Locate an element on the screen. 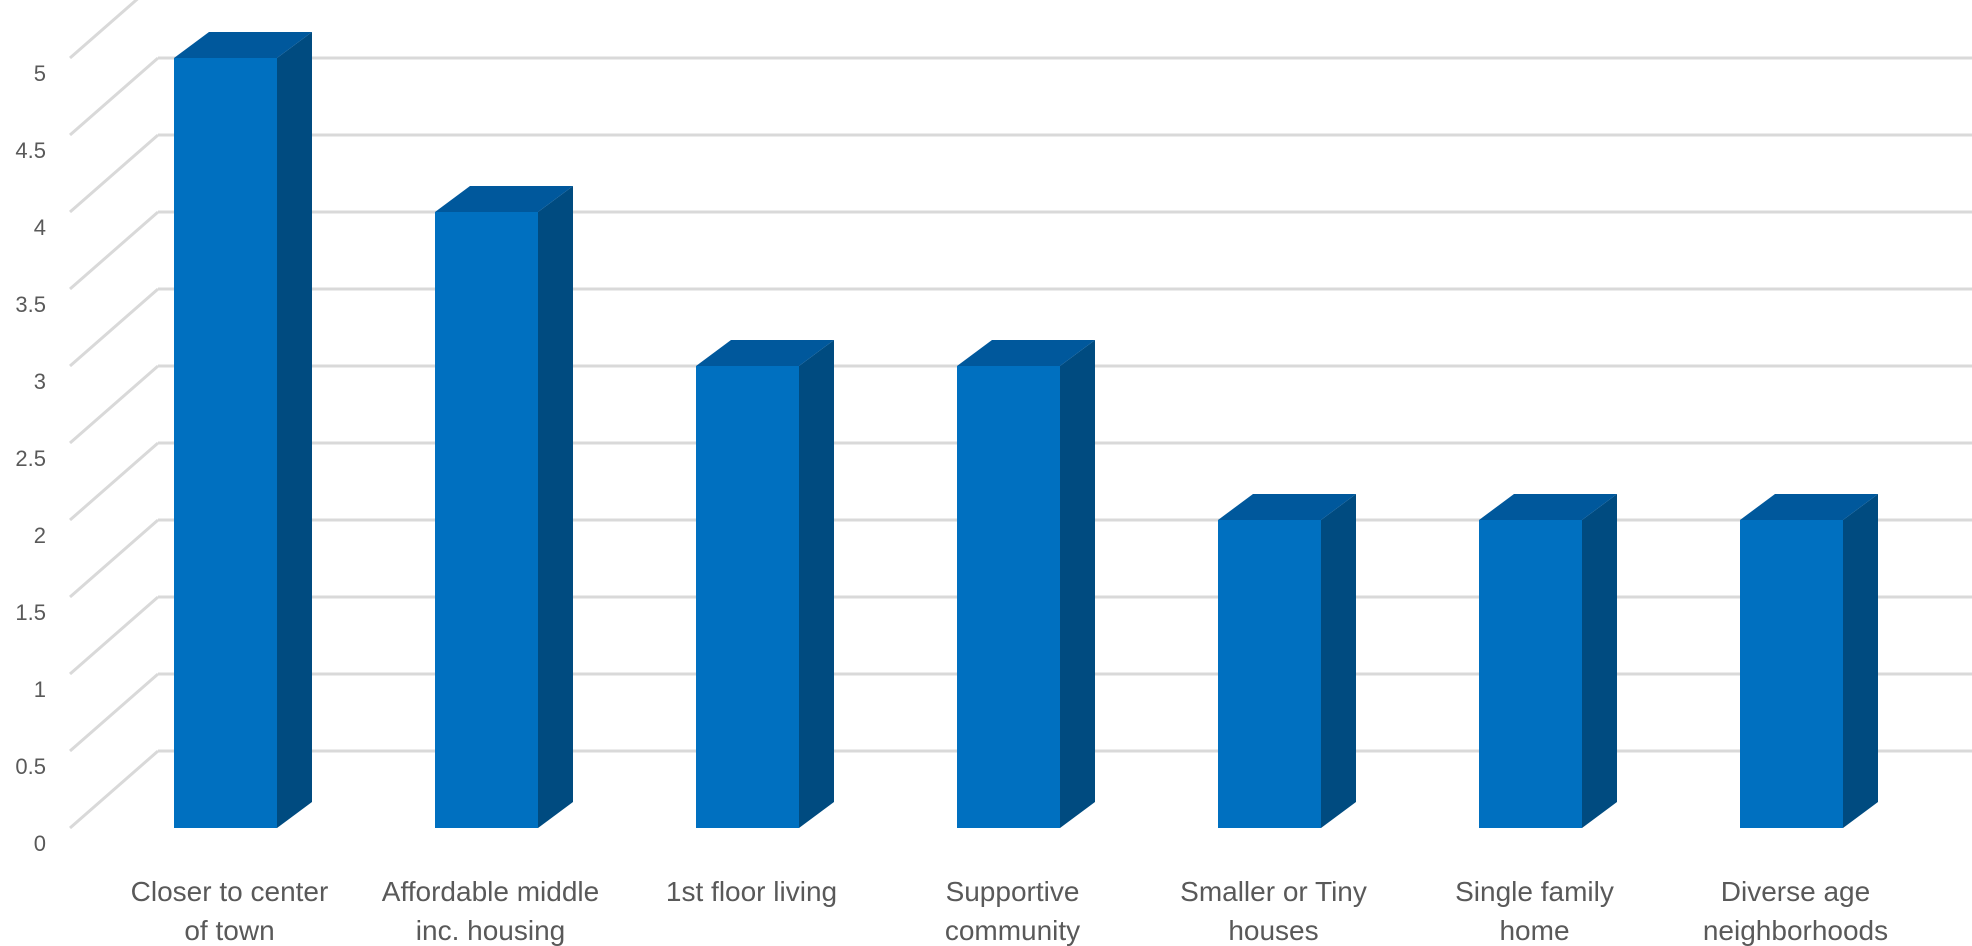 The image size is (1972, 946). y-tick-label: 5 is located at coordinates (40, 73).